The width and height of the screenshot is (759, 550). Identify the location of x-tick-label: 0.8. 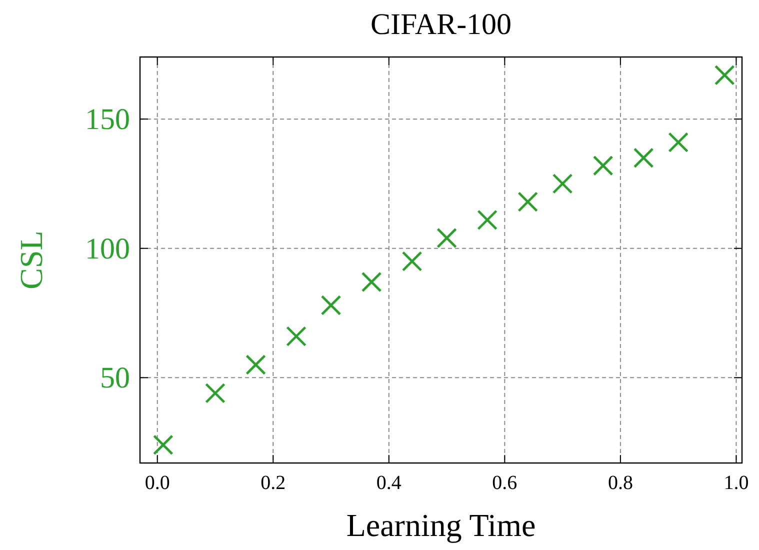
(620, 483).